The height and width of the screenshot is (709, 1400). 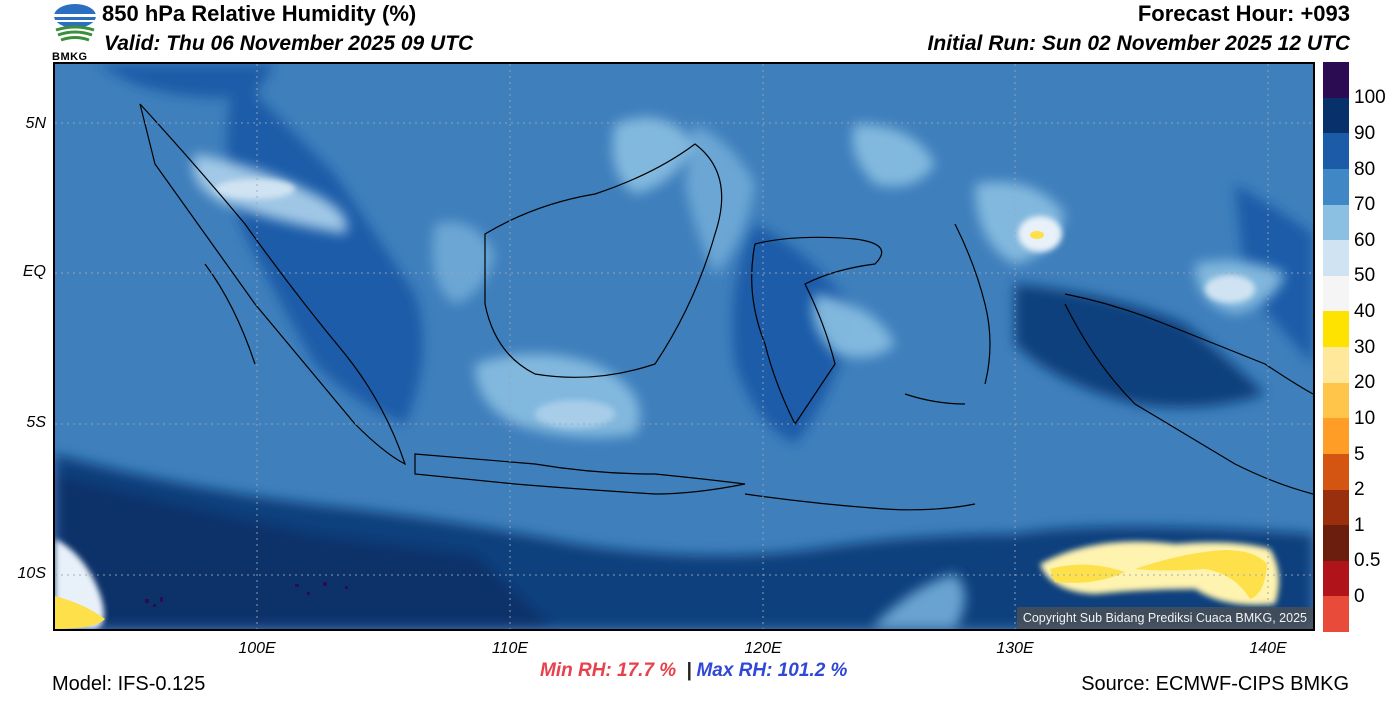 I want to click on lat-label-5n: 5N, so click(x=35, y=123).